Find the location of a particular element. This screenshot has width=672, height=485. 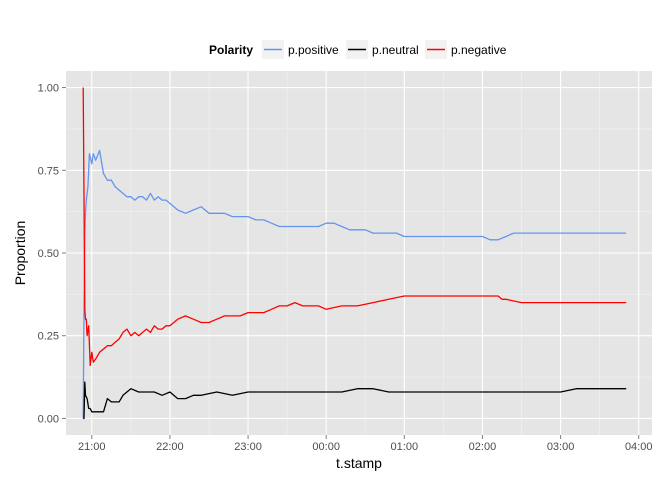

x-tick-label: 21:00 is located at coordinates (92, 447).